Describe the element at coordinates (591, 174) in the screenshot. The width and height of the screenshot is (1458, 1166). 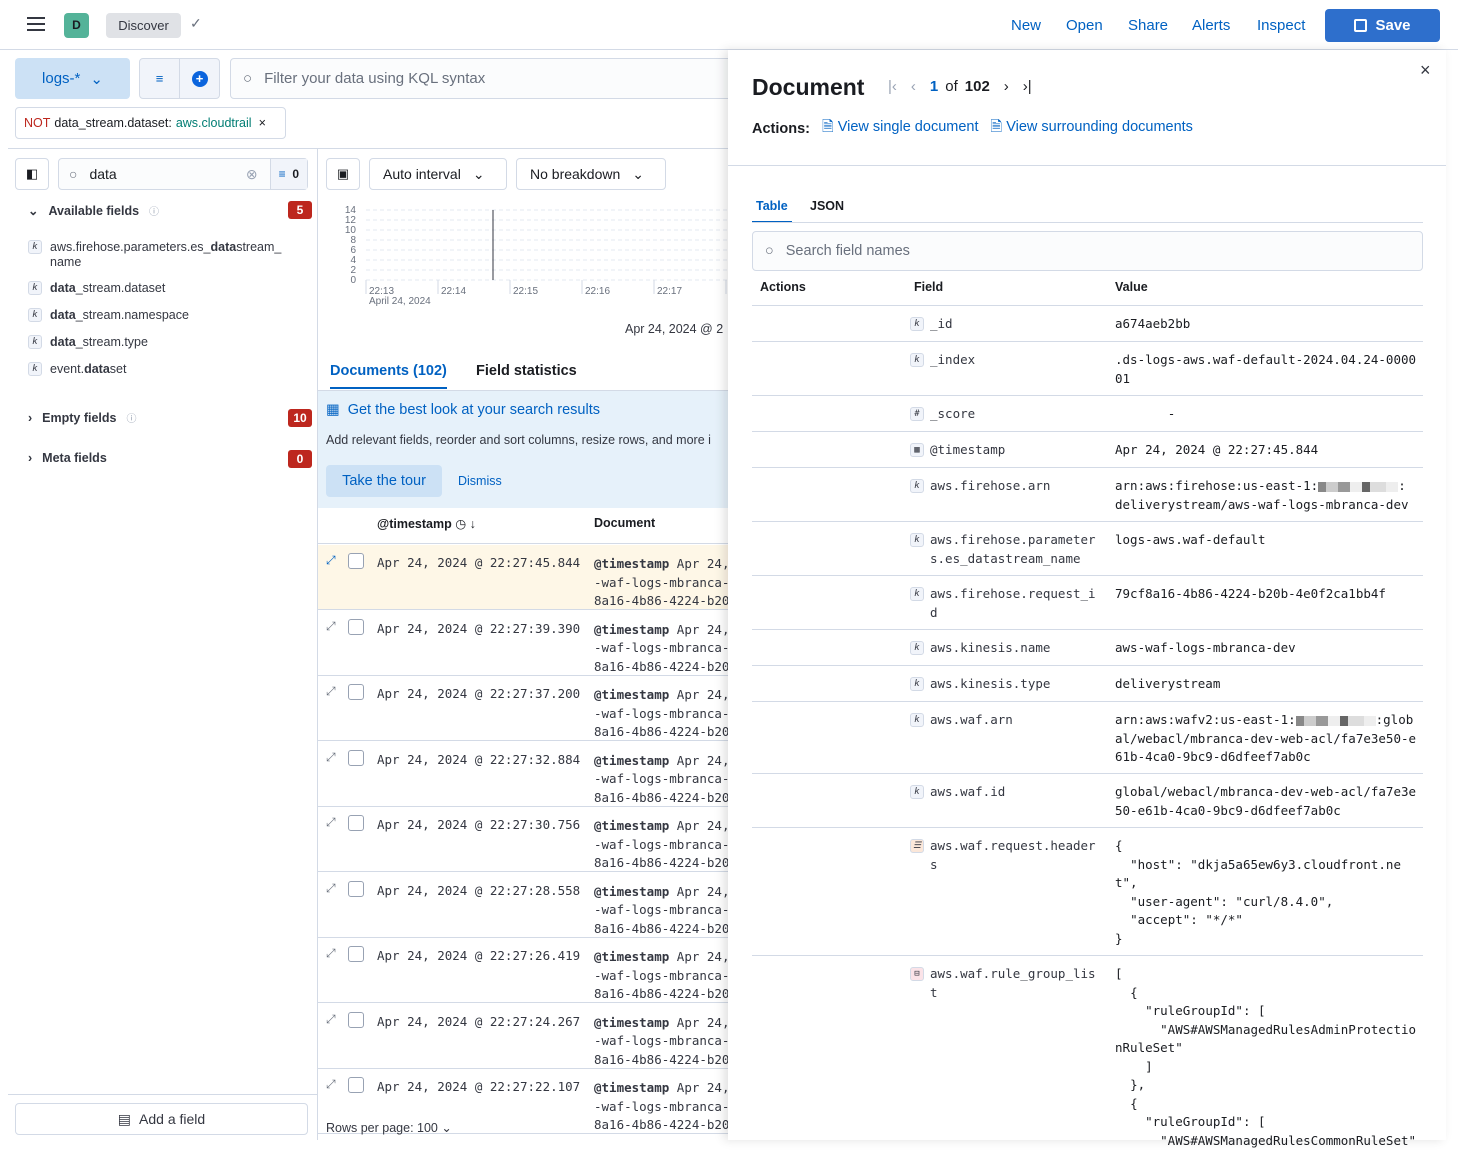
I see `breakdown-select: No breakdown ⌄` at that location.